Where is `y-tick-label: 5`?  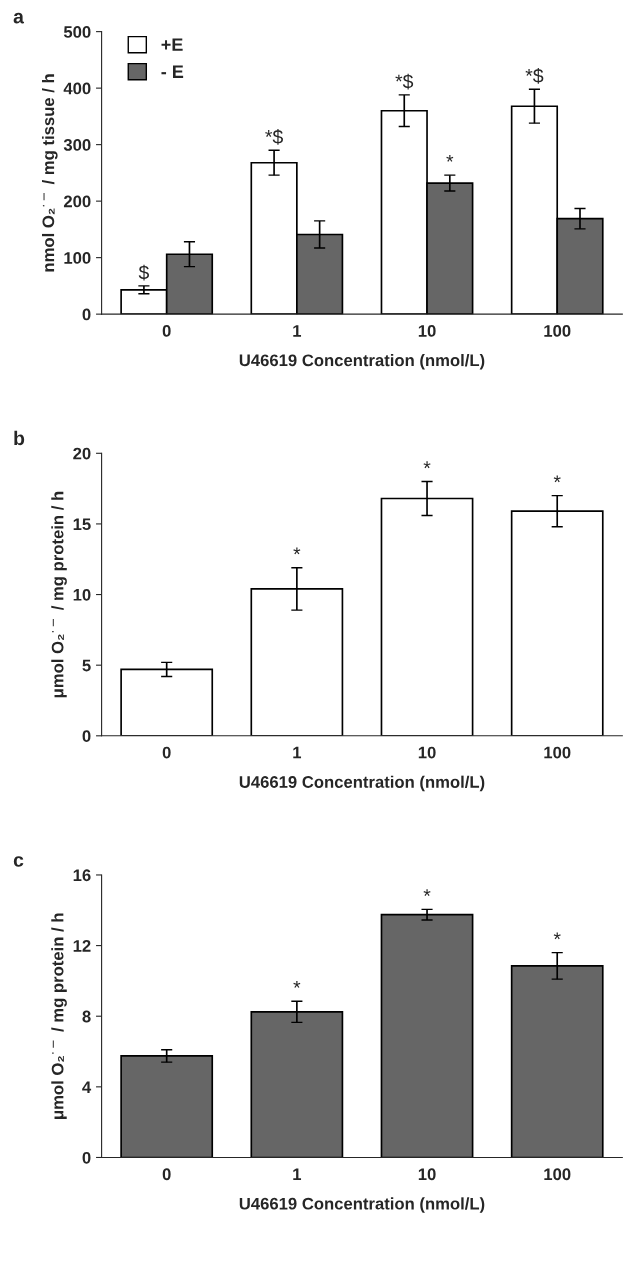
y-tick-label: 5 is located at coordinates (86, 665).